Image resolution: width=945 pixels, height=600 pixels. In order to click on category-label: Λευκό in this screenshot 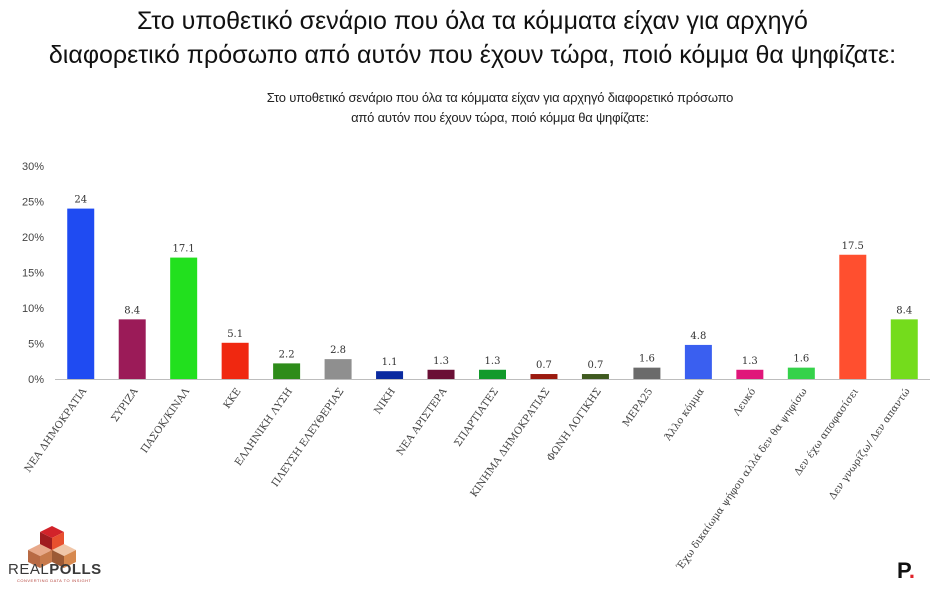, I will do `click(744, 402)`.